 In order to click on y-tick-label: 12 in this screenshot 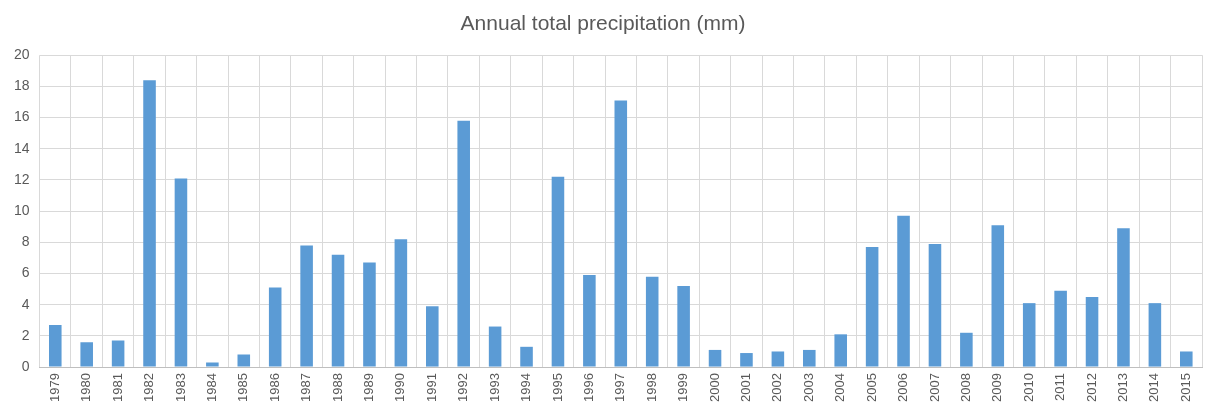, I will do `click(21, 178)`.